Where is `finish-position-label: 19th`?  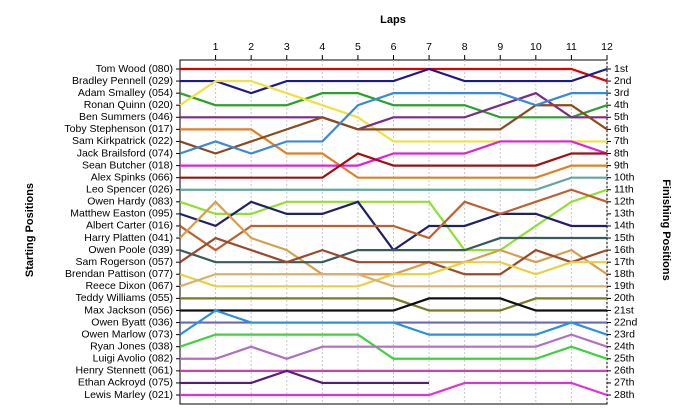 finish-position-label: 19th is located at coordinates (624, 286).